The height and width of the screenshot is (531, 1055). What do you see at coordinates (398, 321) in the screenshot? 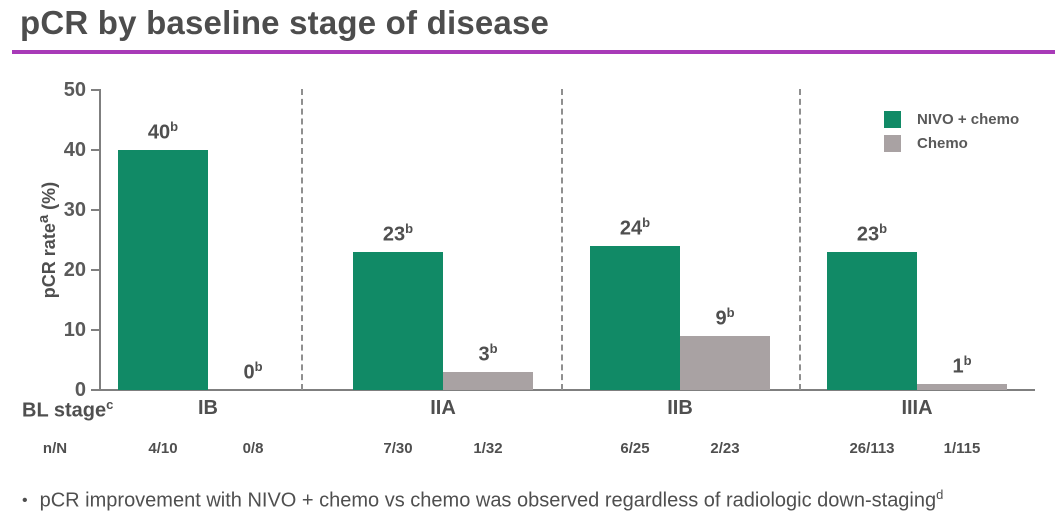
I see `bar-nivo-iia` at bounding box center [398, 321].